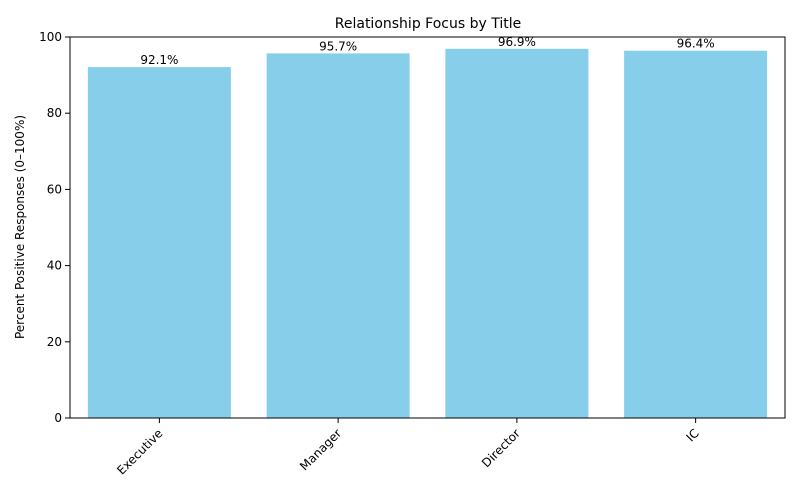 Image resolution: width=800 pixels, height=500 pixels. I want to click on bar-executive, so click(159, 242).